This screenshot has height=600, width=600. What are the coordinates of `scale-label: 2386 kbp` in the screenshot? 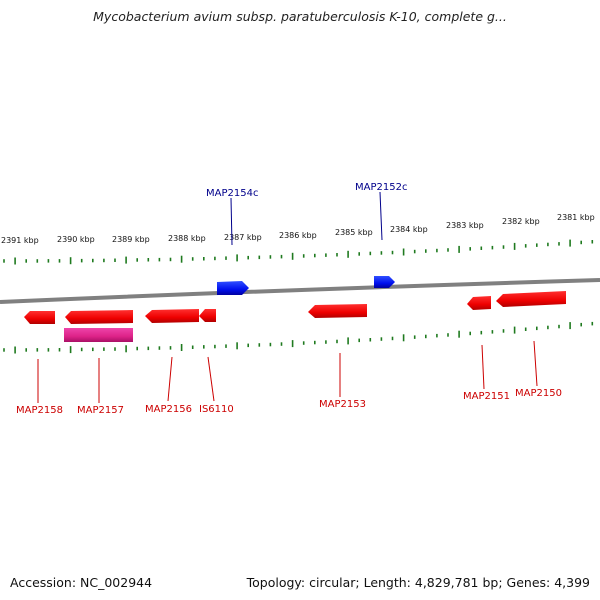 It's located at (298, 235).